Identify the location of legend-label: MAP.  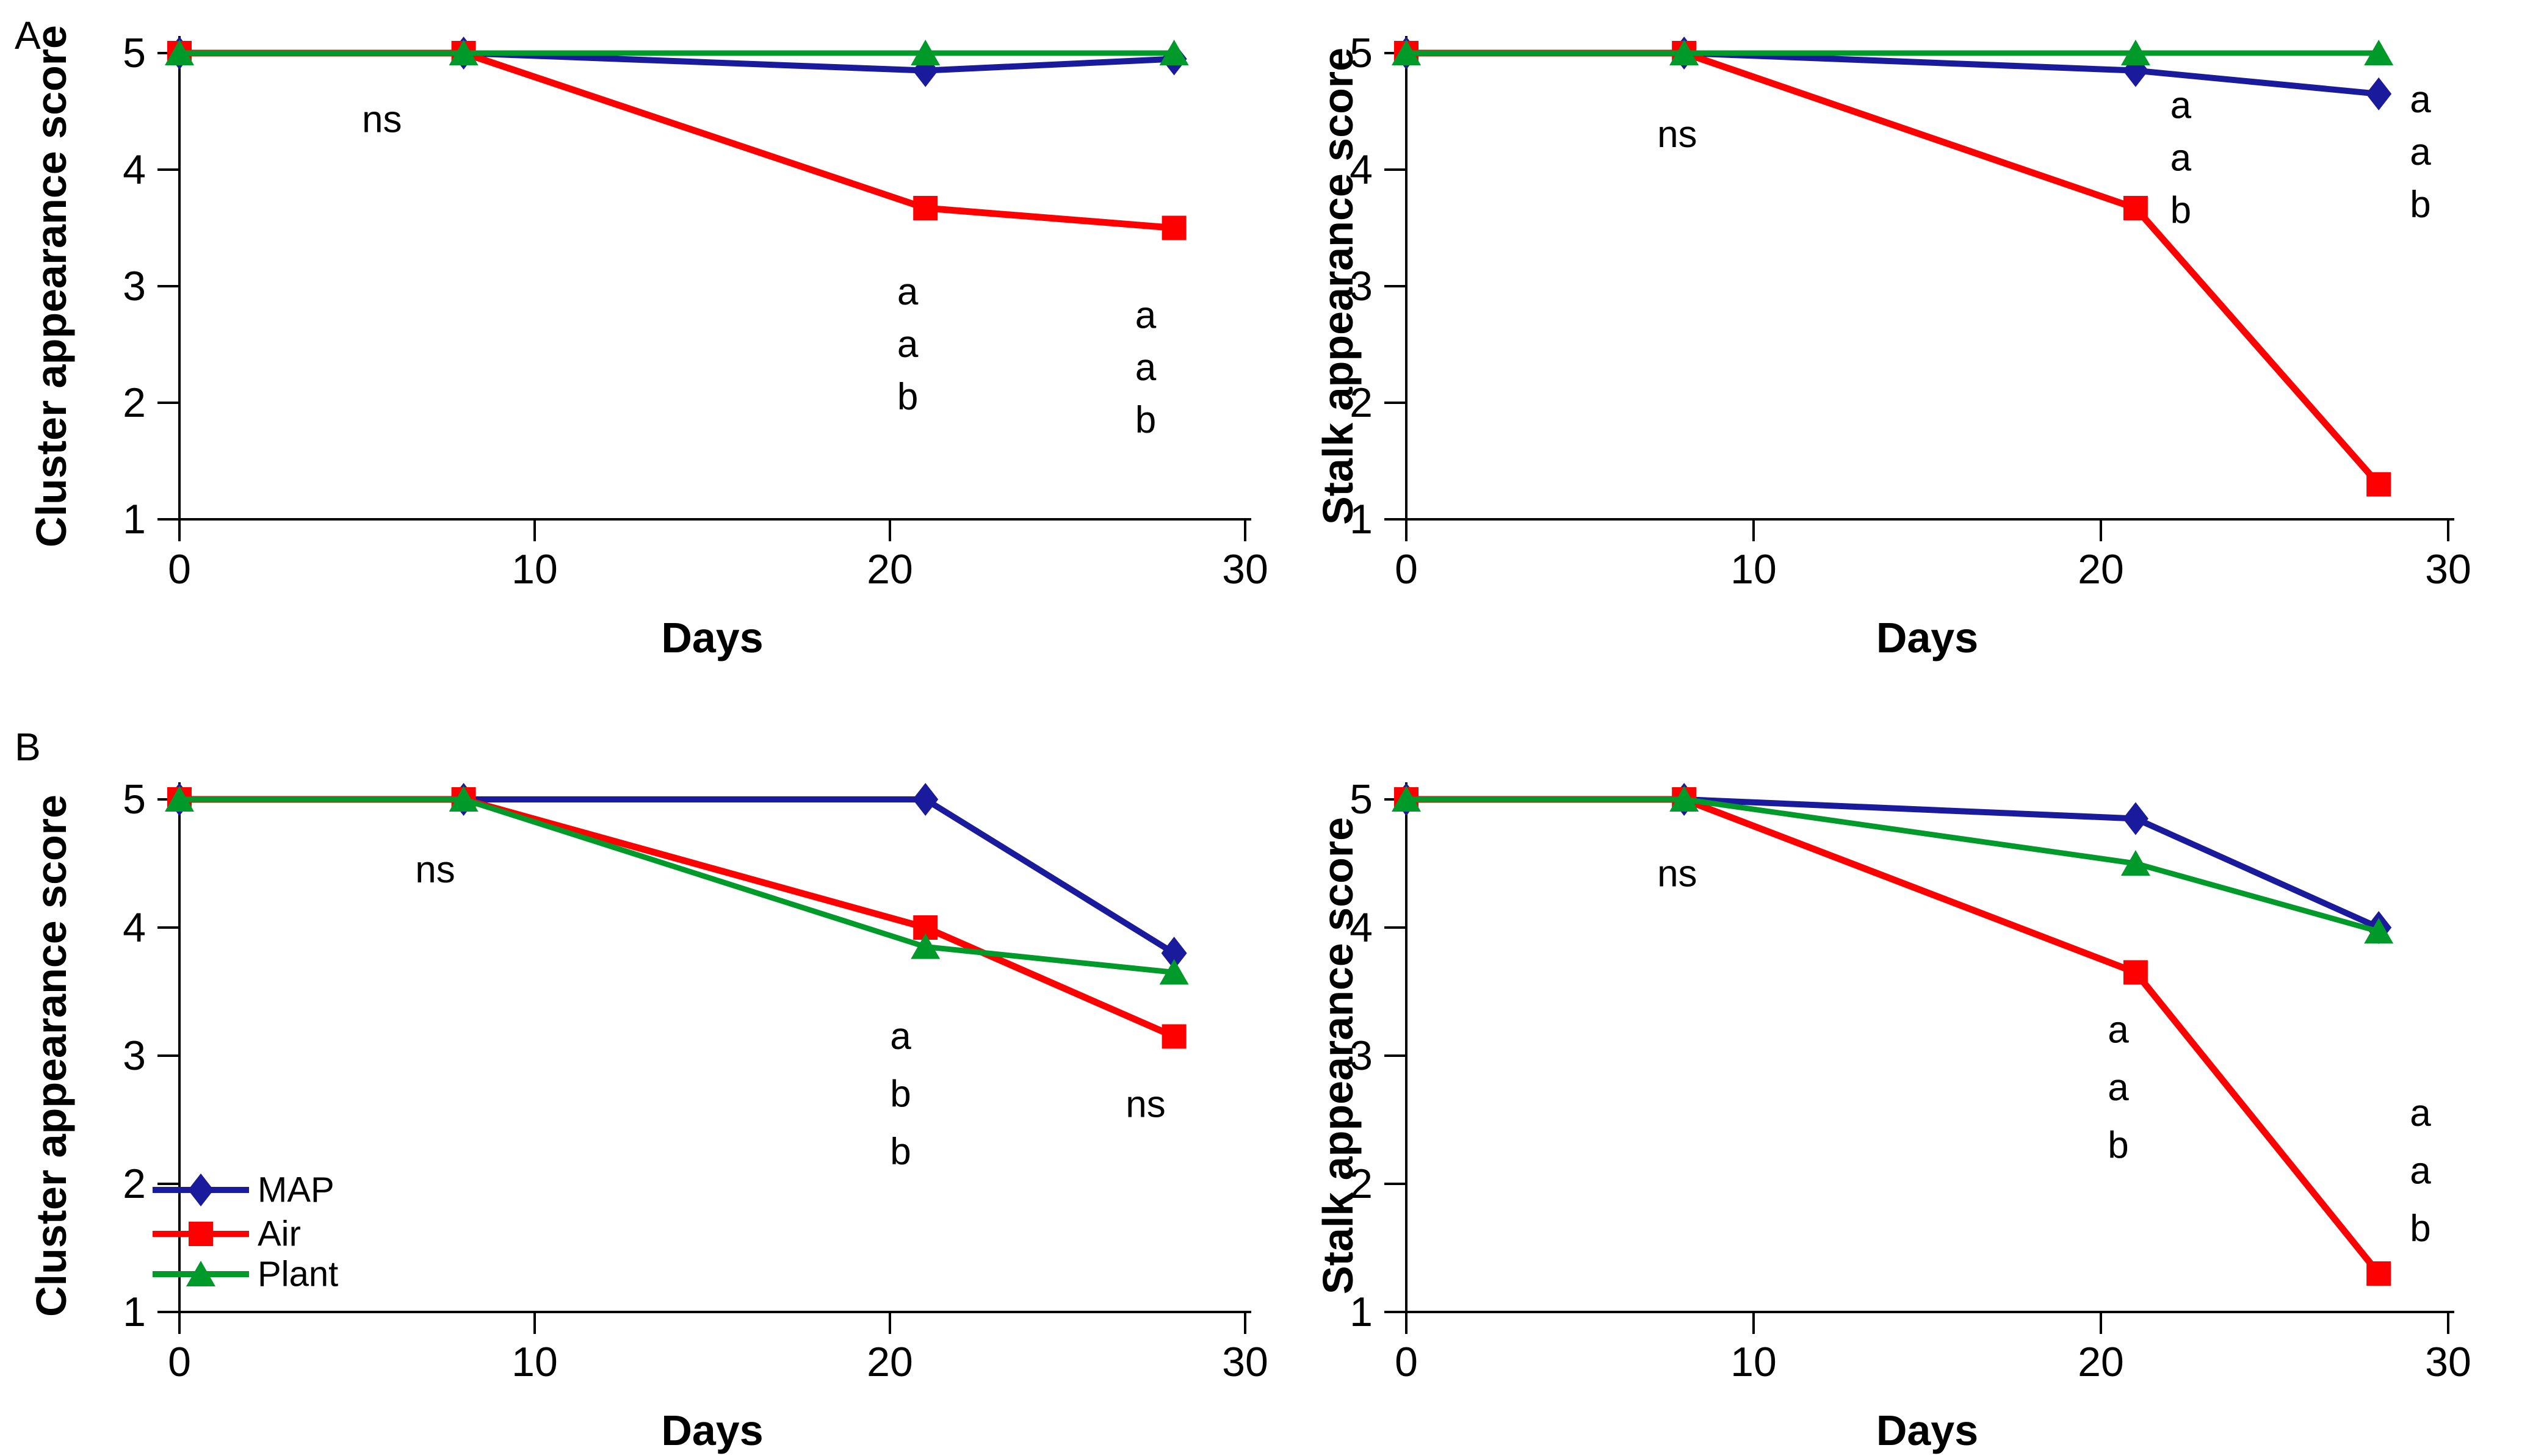
(296, 1190).